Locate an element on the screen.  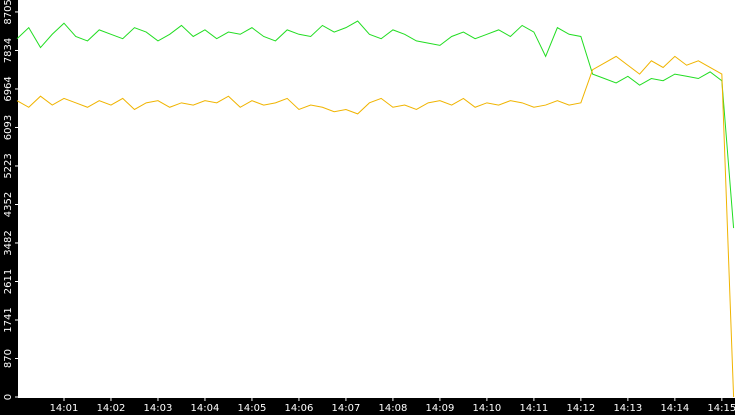
y-tick-label: 0 is located at coordinates (8, 397).